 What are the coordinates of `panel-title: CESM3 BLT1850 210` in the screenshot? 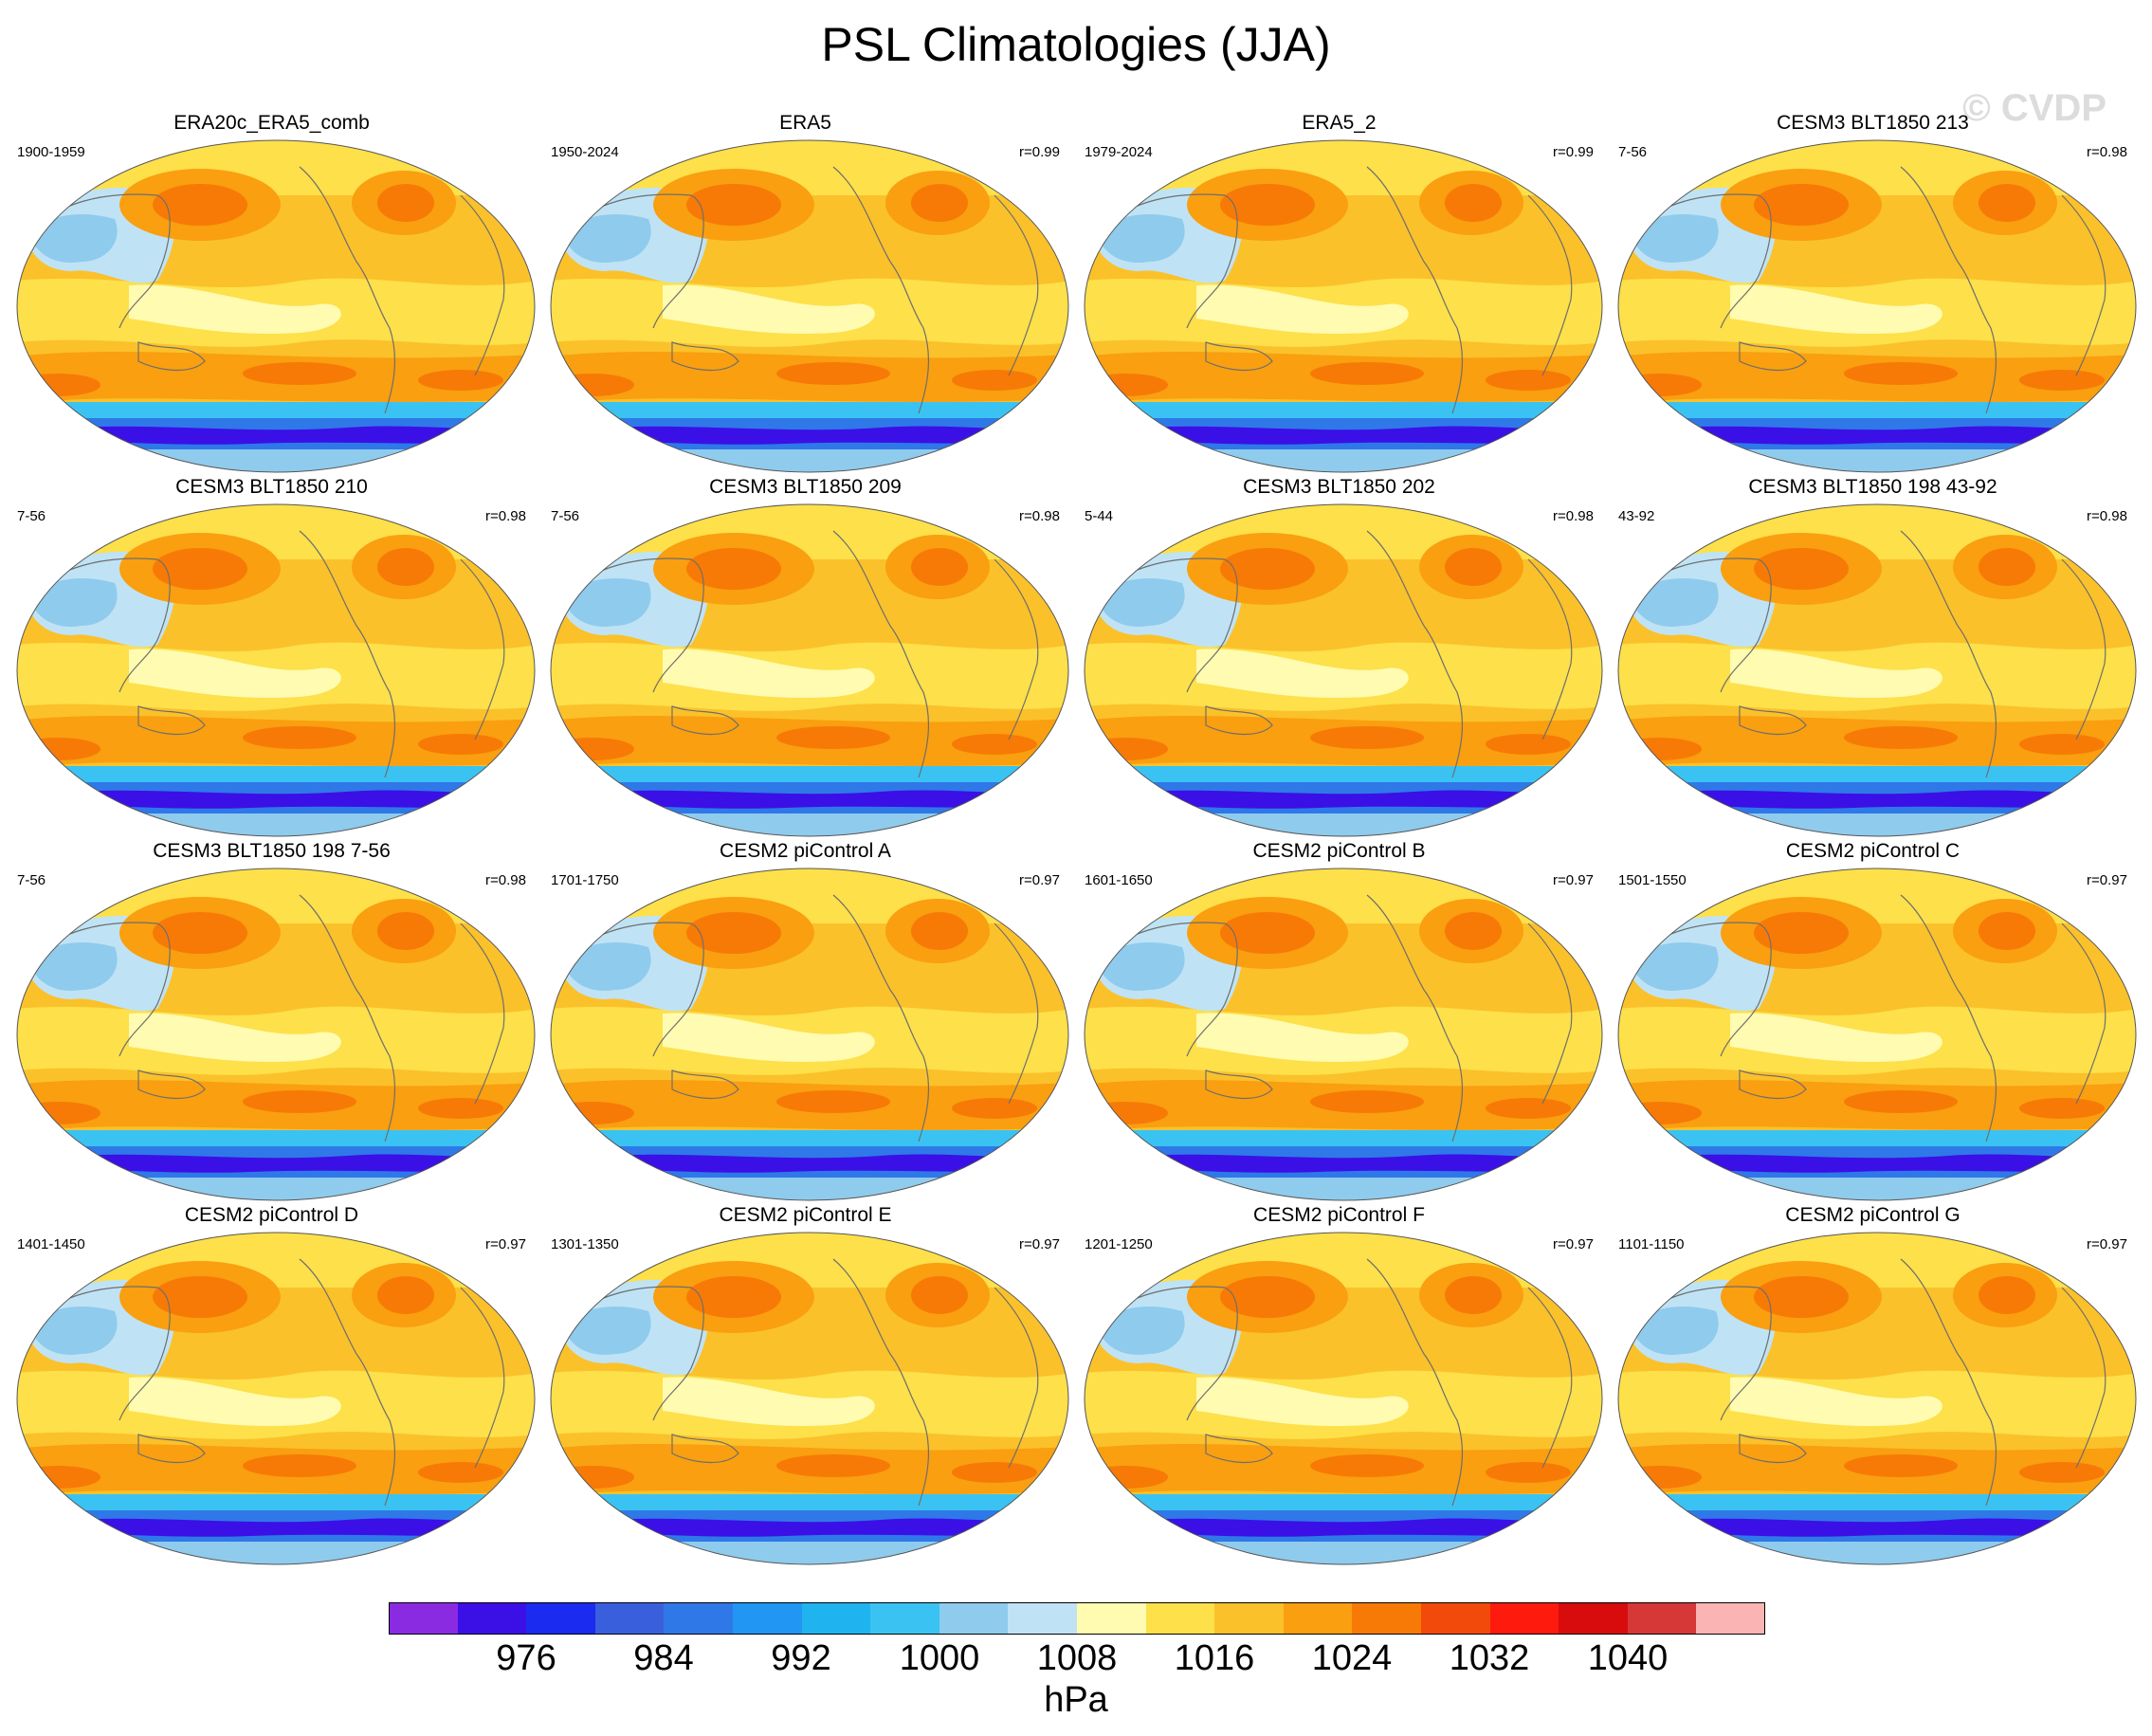 It's located at (271, 487).